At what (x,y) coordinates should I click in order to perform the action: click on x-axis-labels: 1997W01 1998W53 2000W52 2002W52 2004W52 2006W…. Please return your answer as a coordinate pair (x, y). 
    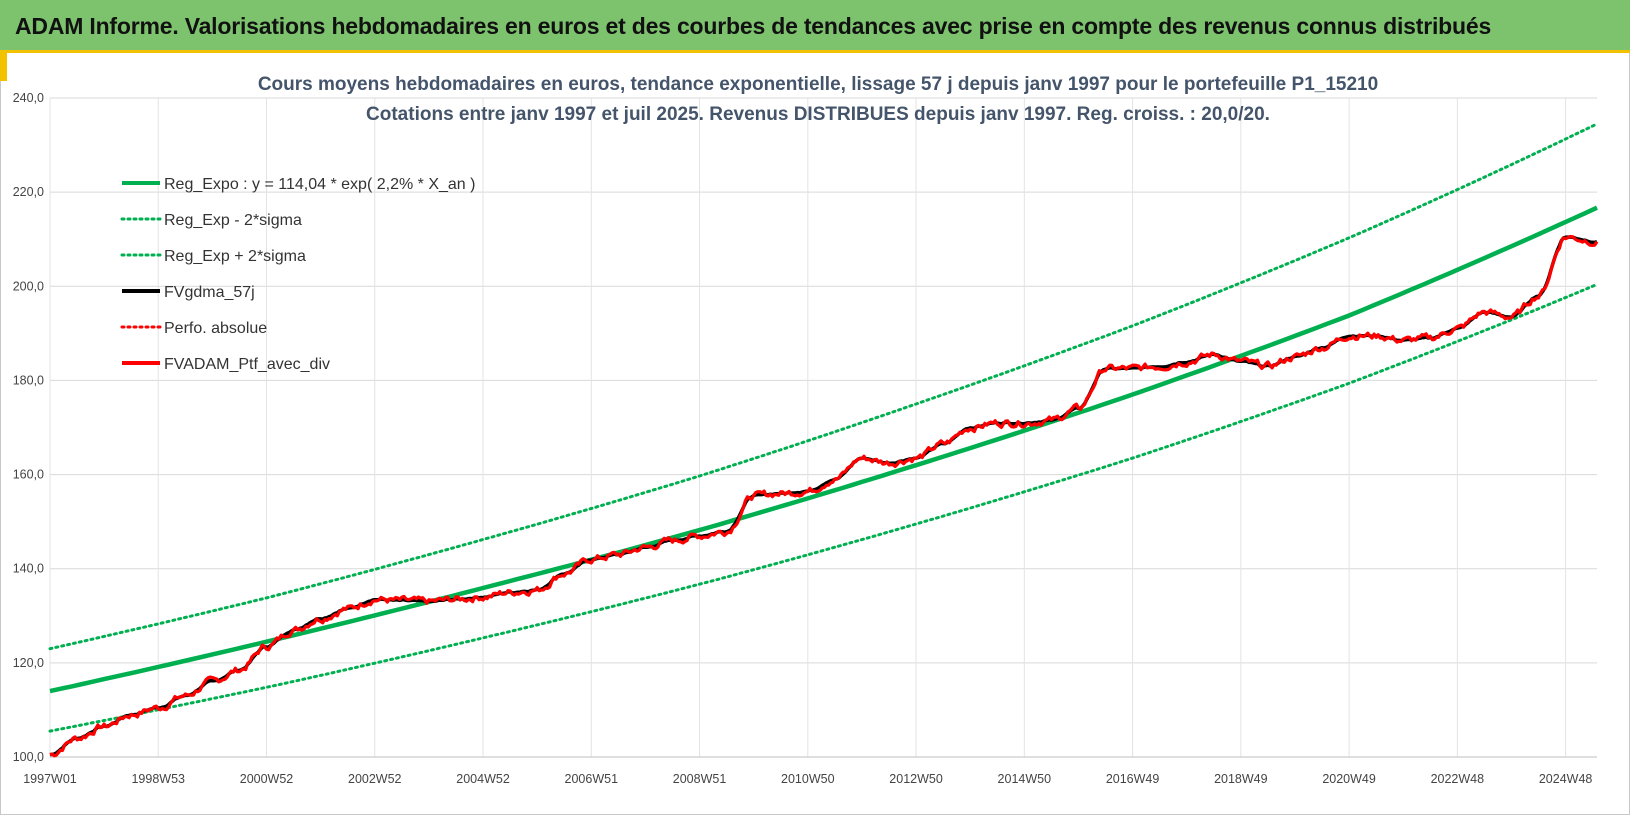
    Looking at the image, I should click on (807, 779).